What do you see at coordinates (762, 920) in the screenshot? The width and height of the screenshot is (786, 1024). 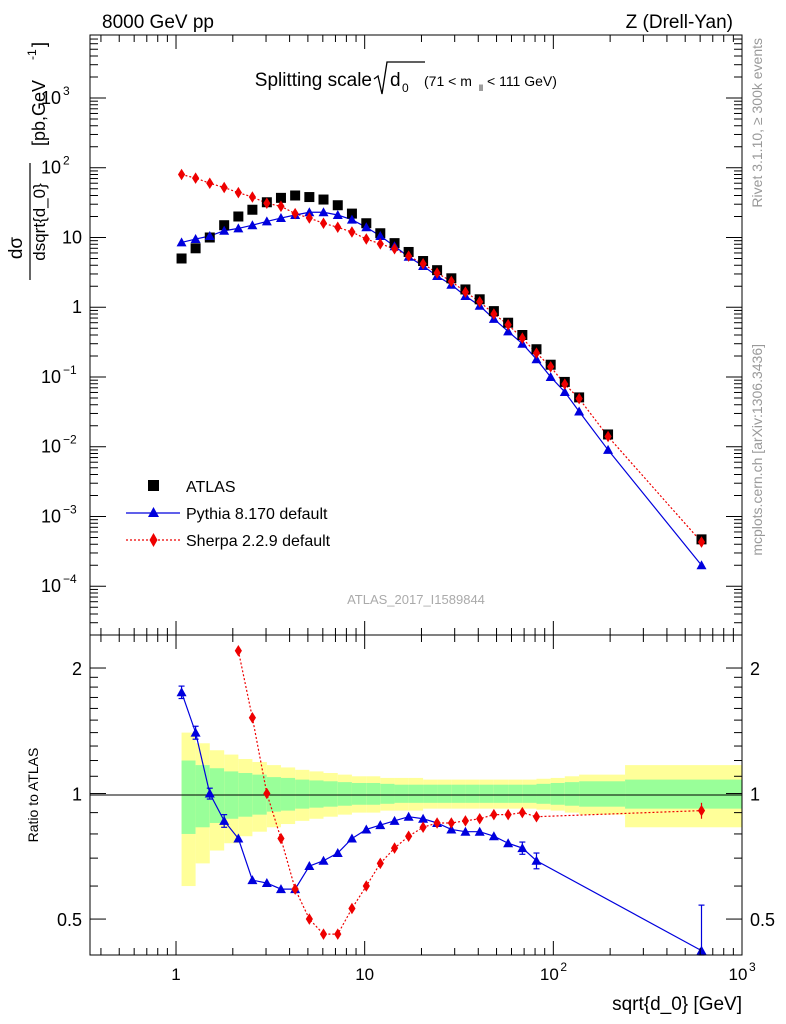 I see `ratio-y-tick-label-right: 0.5` at bounding box center [762, 920].